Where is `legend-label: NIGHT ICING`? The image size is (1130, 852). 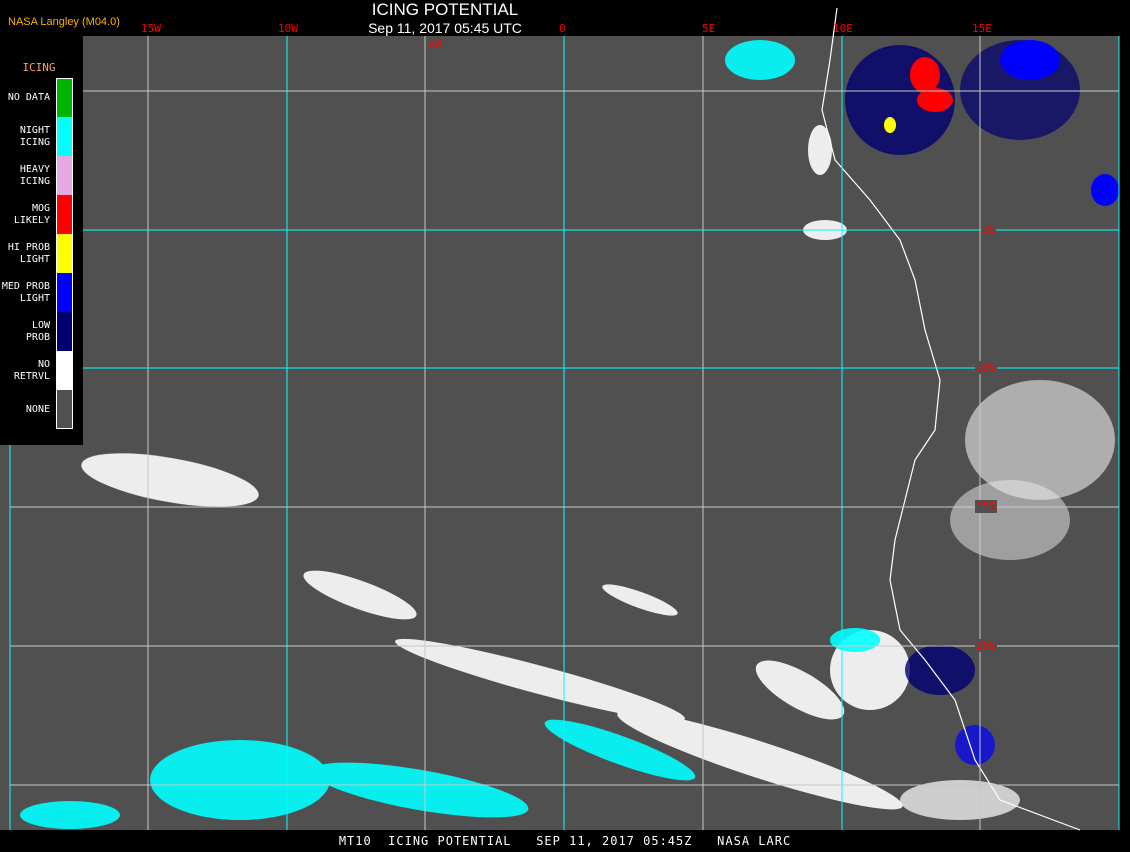 legend-label: NIGHT ICING is located at coordinates (34, 136).